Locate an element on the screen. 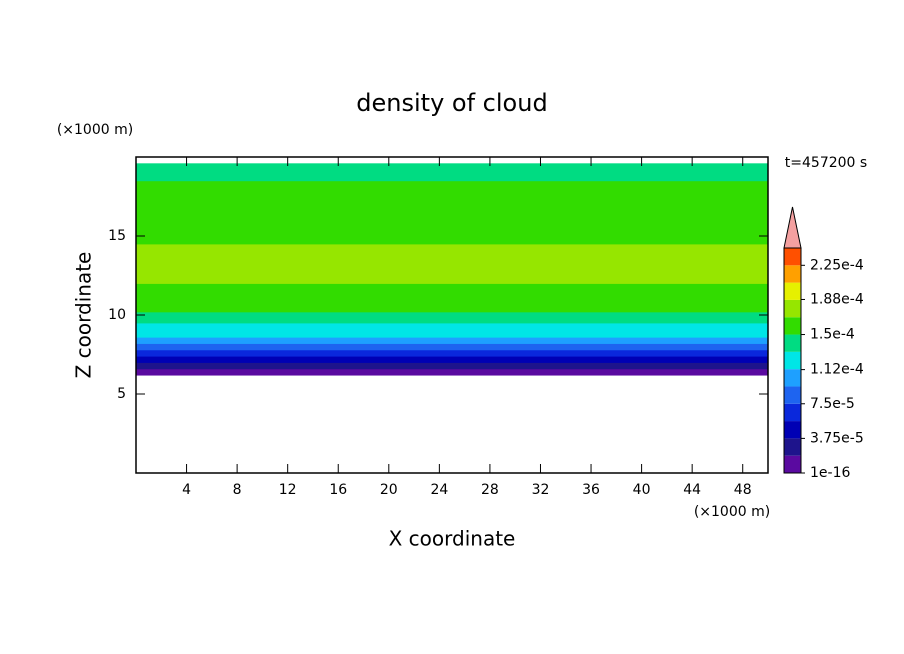  x-tick-label: 8 is located at coordinates (237, 490).